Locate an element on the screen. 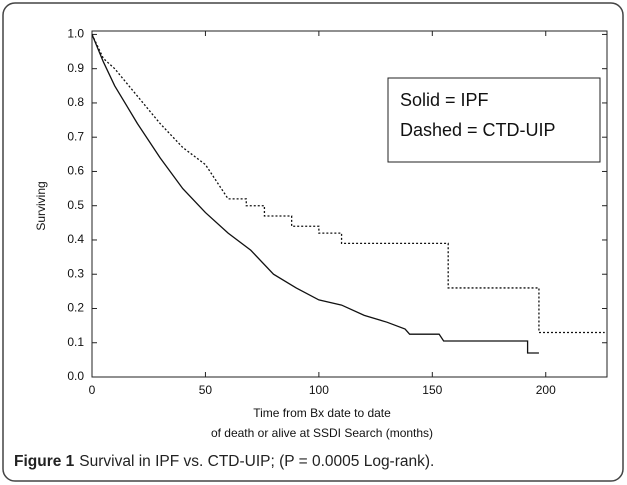  y-tick-label: 0.6 is located at coordinates (75, 171).